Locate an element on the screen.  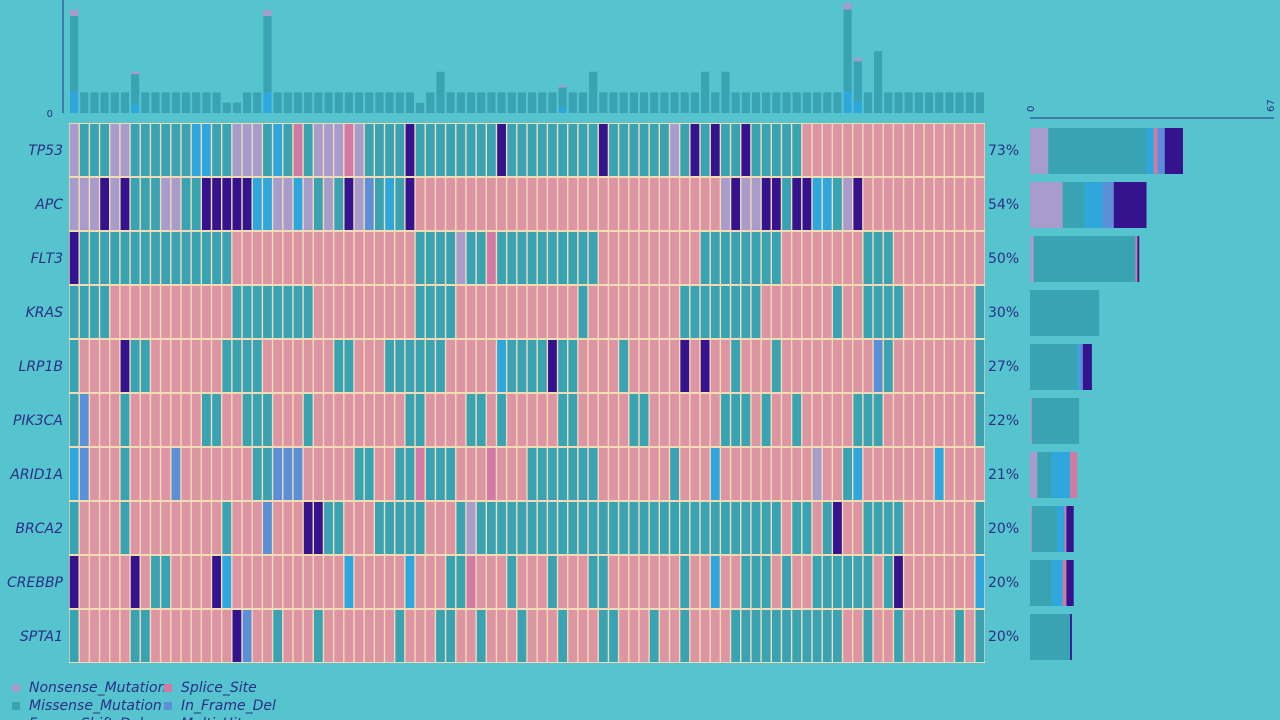
top-bar-plot is located at coordinates (527, 58).